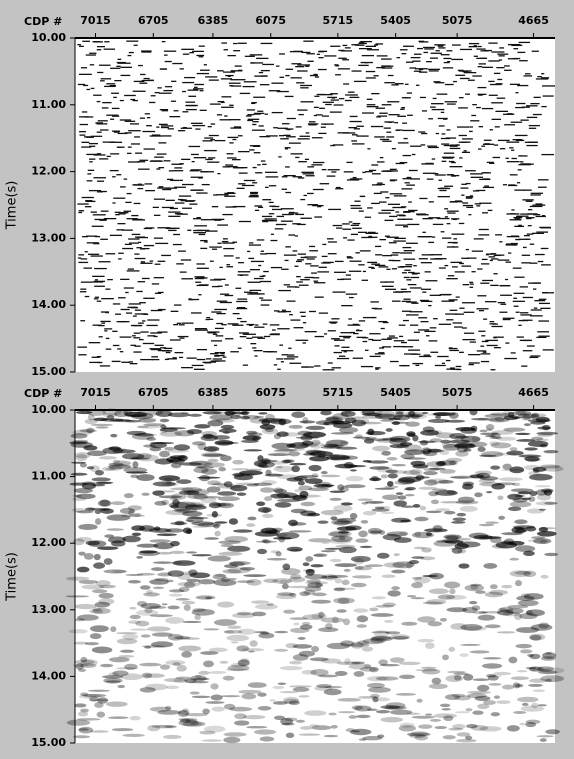 This screenshot has height=759, width=574. What do you see at coordinates (48, 371) in the screenshot?
I see `y-tick-label: 15.00` at bounding box center [48, 371].